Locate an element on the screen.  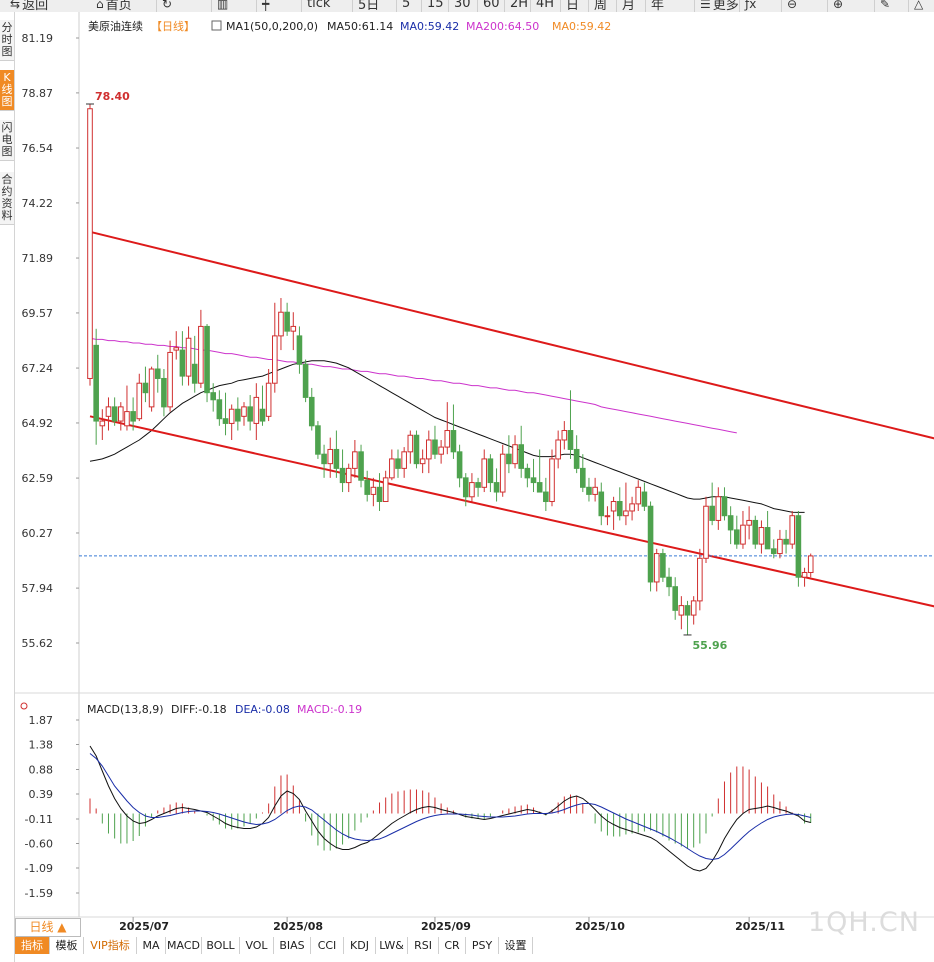
toolbar-item-4: ┿ is located at coordinates (266, 6).